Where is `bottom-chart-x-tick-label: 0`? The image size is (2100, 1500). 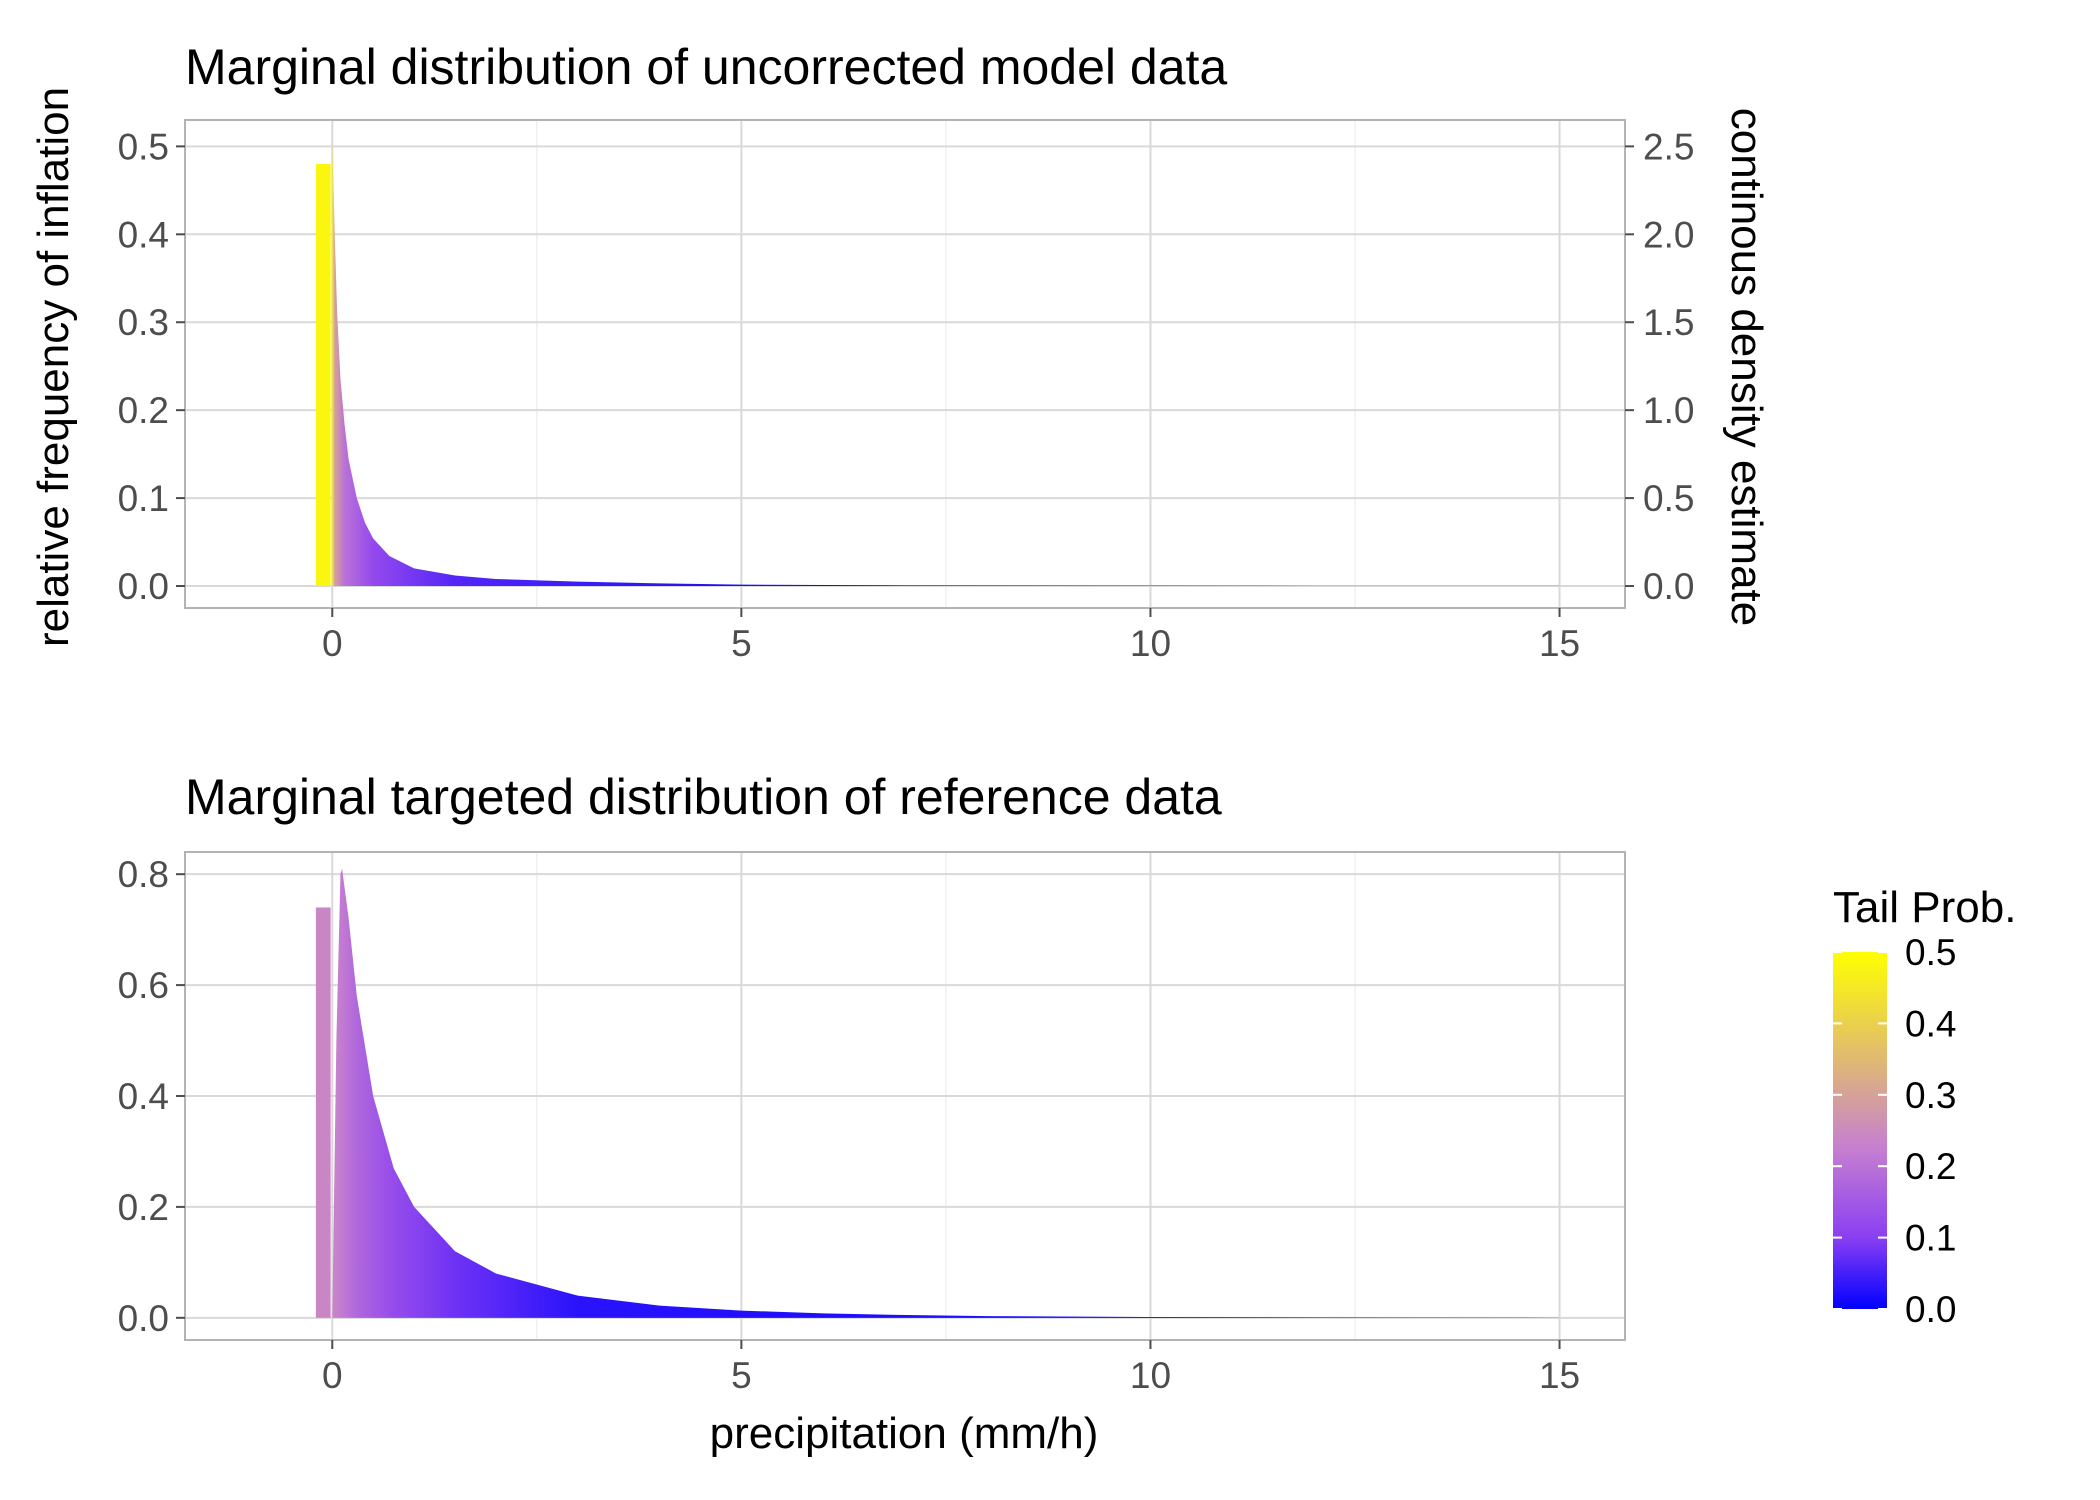
bottom-chart-x-tick-label: 0 is located at coordinates (332, 1375).